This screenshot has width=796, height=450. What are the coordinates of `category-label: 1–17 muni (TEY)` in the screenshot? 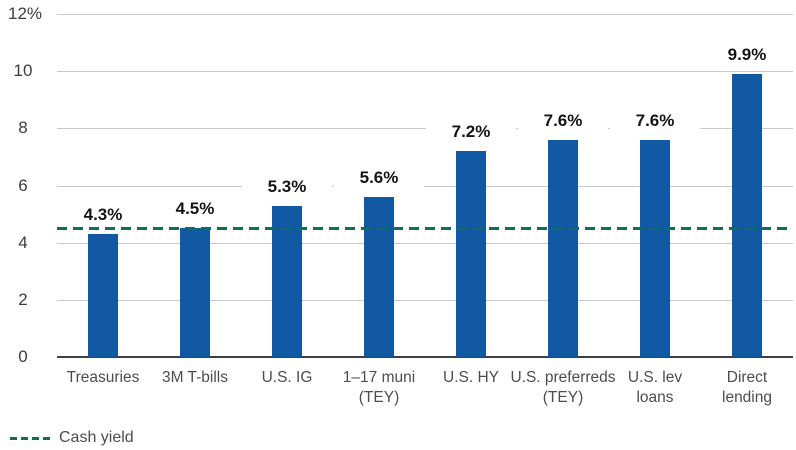 It's located at (379, 388).